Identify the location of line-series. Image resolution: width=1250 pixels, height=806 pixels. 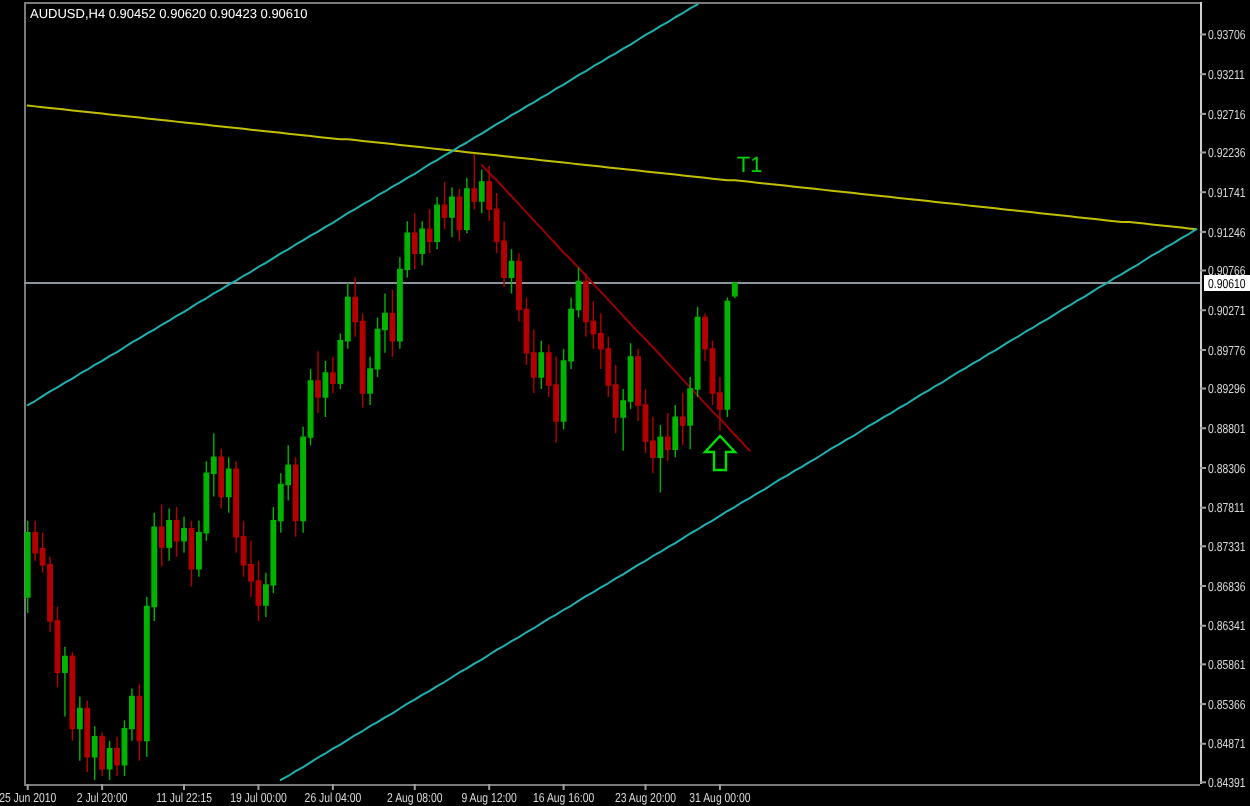
(612, 167).